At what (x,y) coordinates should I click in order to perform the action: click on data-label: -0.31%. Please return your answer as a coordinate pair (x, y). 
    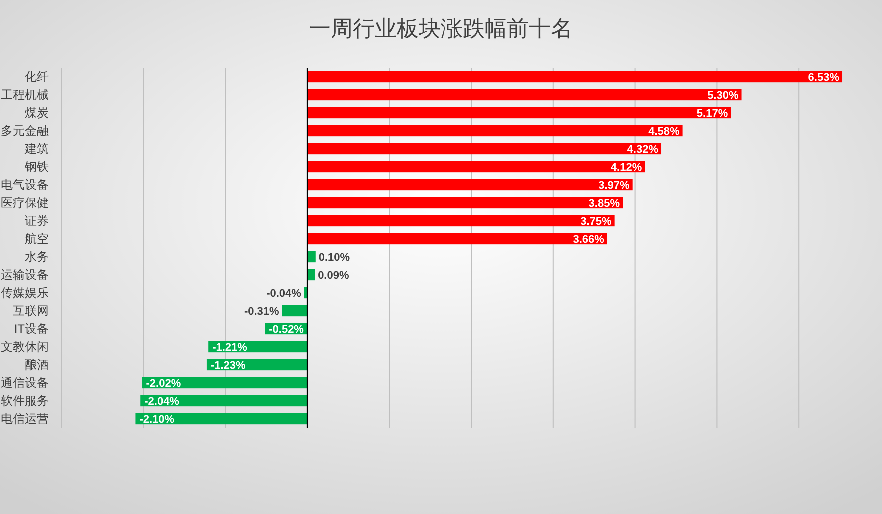
    Looking at the image, I should click on (262, 312).